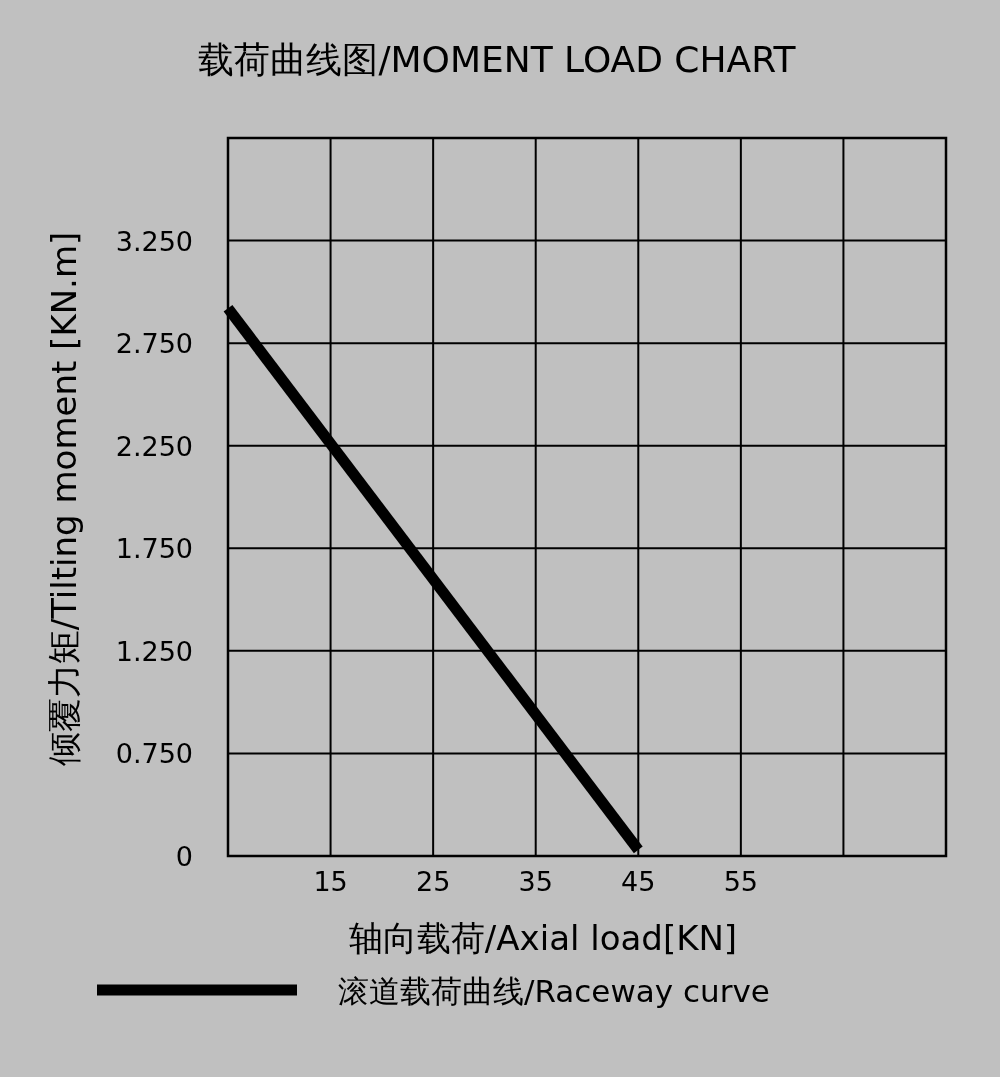  I want to click on x-axis-title: 轴向载荷/Axial load[KN], so click(543, 938).